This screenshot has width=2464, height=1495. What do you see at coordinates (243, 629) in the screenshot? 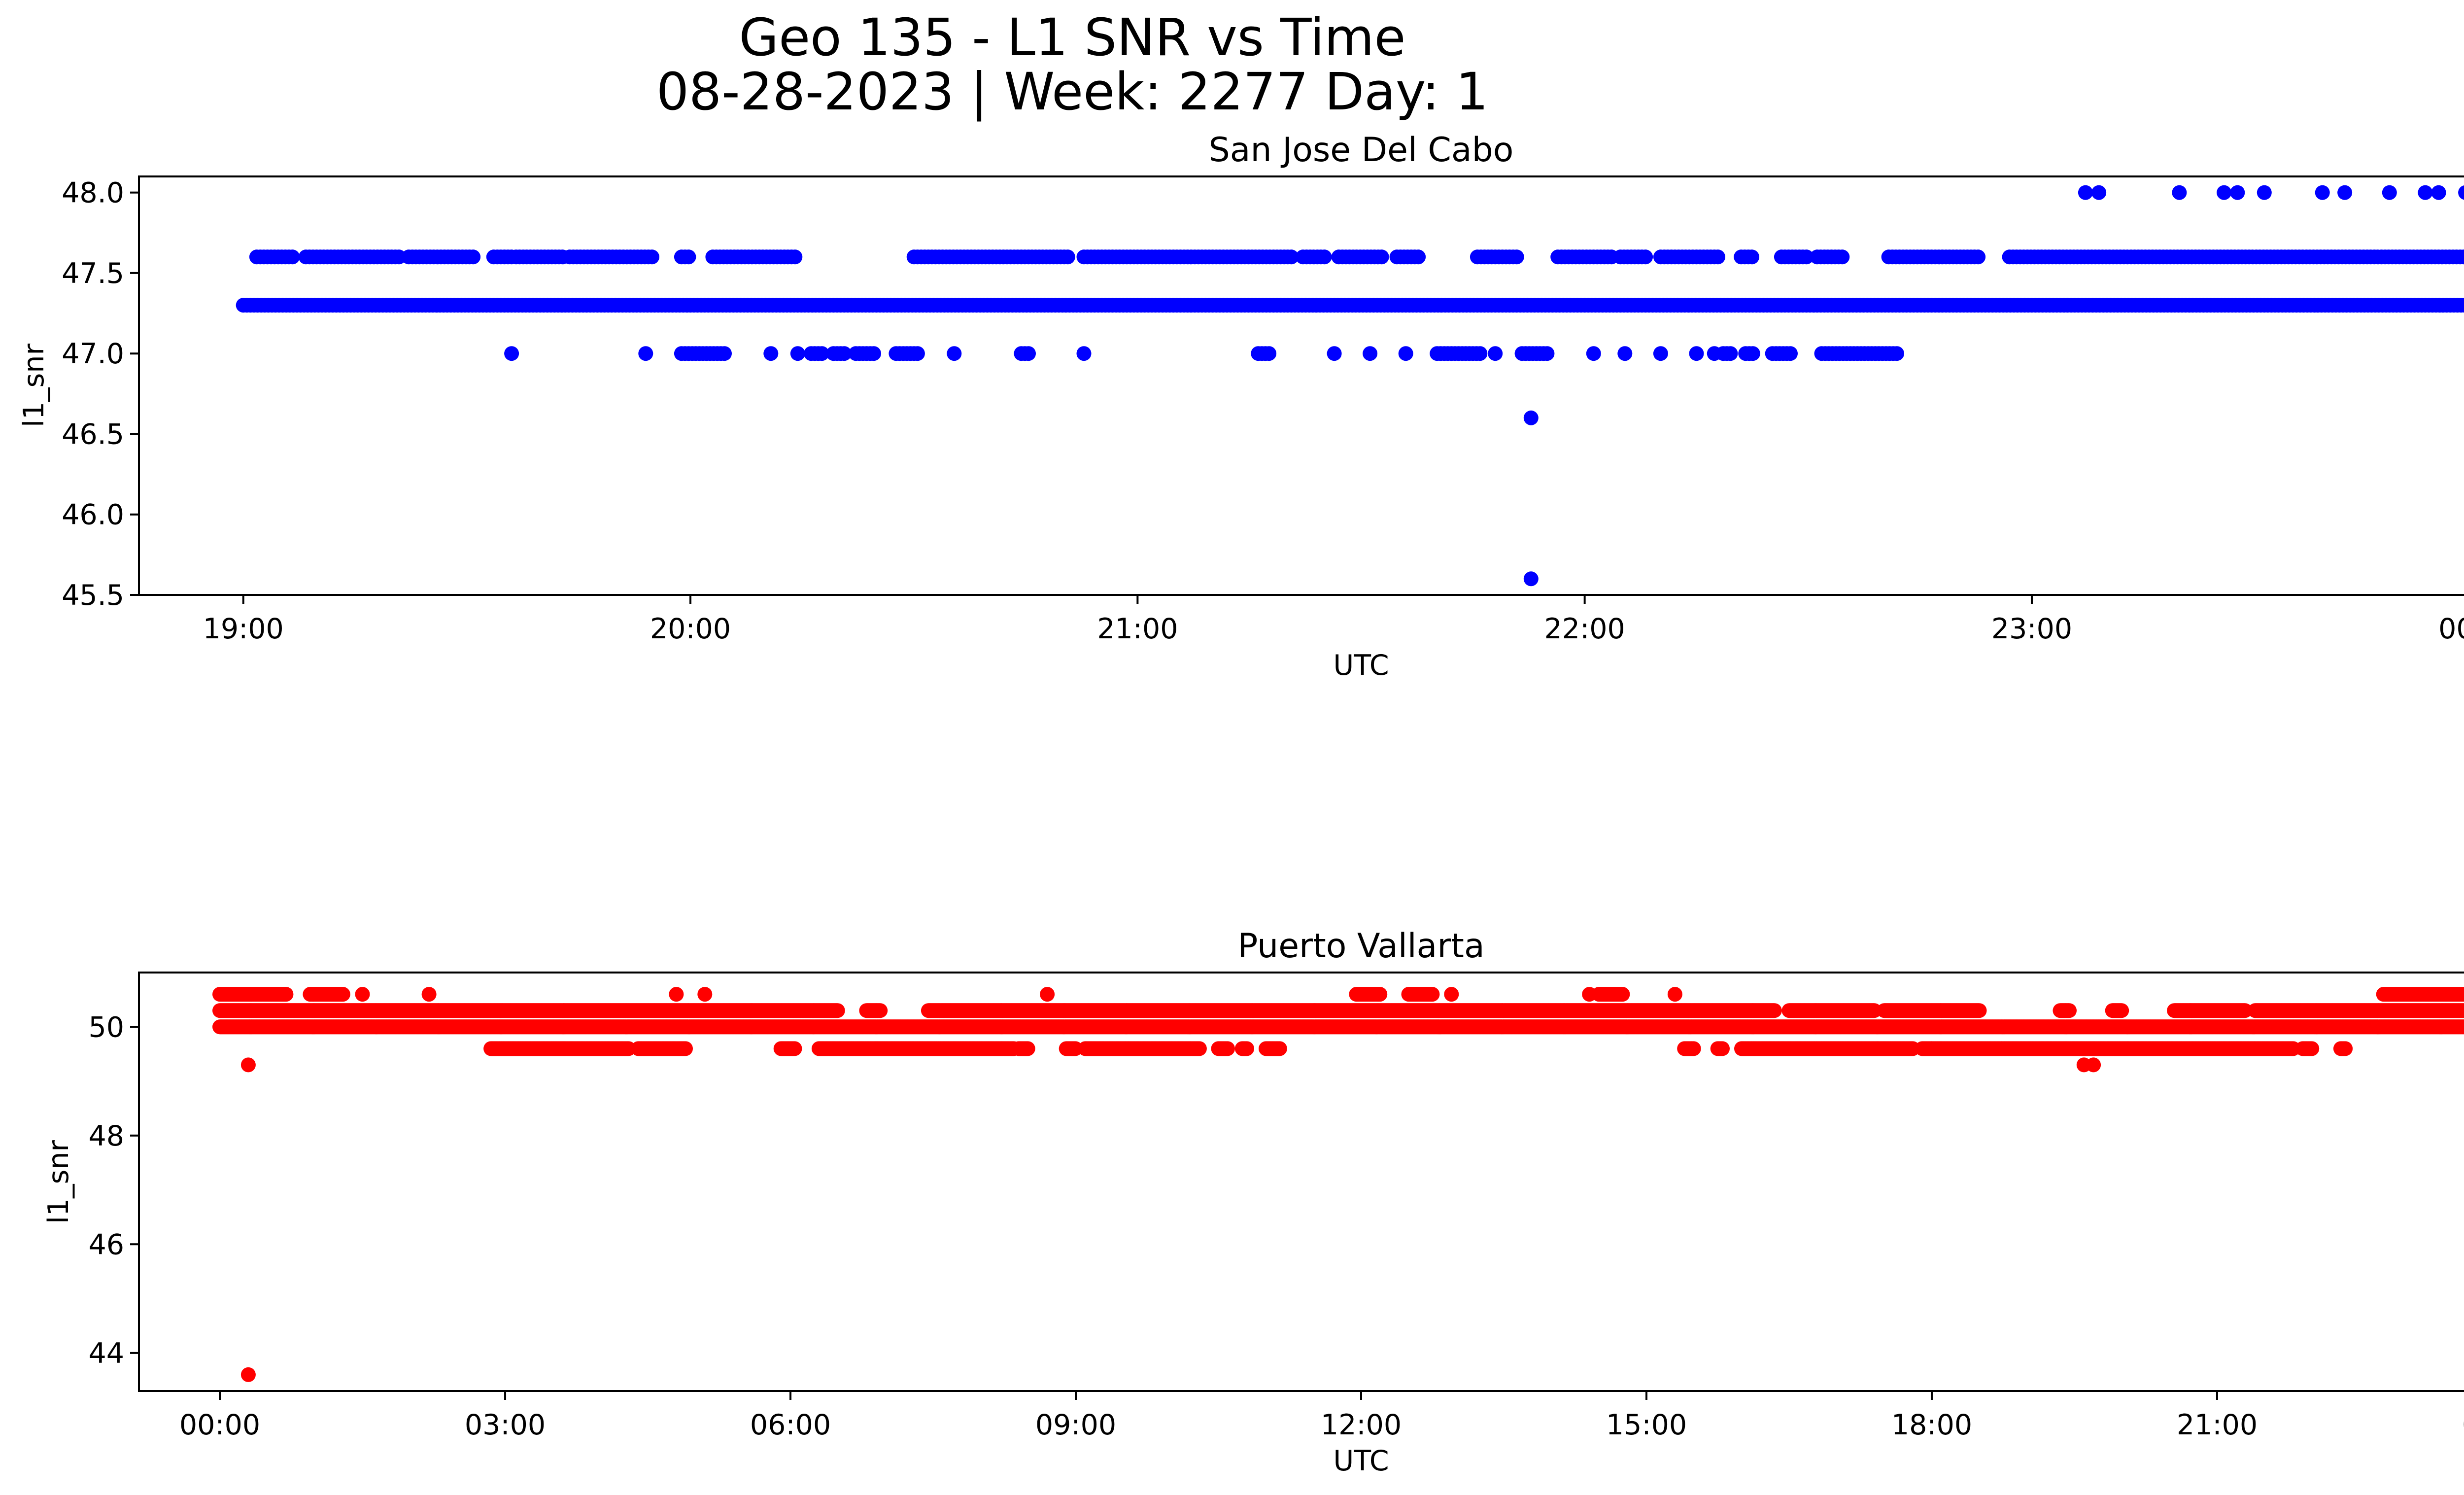
I see `plot1-x-tick-label: 19:00` at bounding box center [243, 629].